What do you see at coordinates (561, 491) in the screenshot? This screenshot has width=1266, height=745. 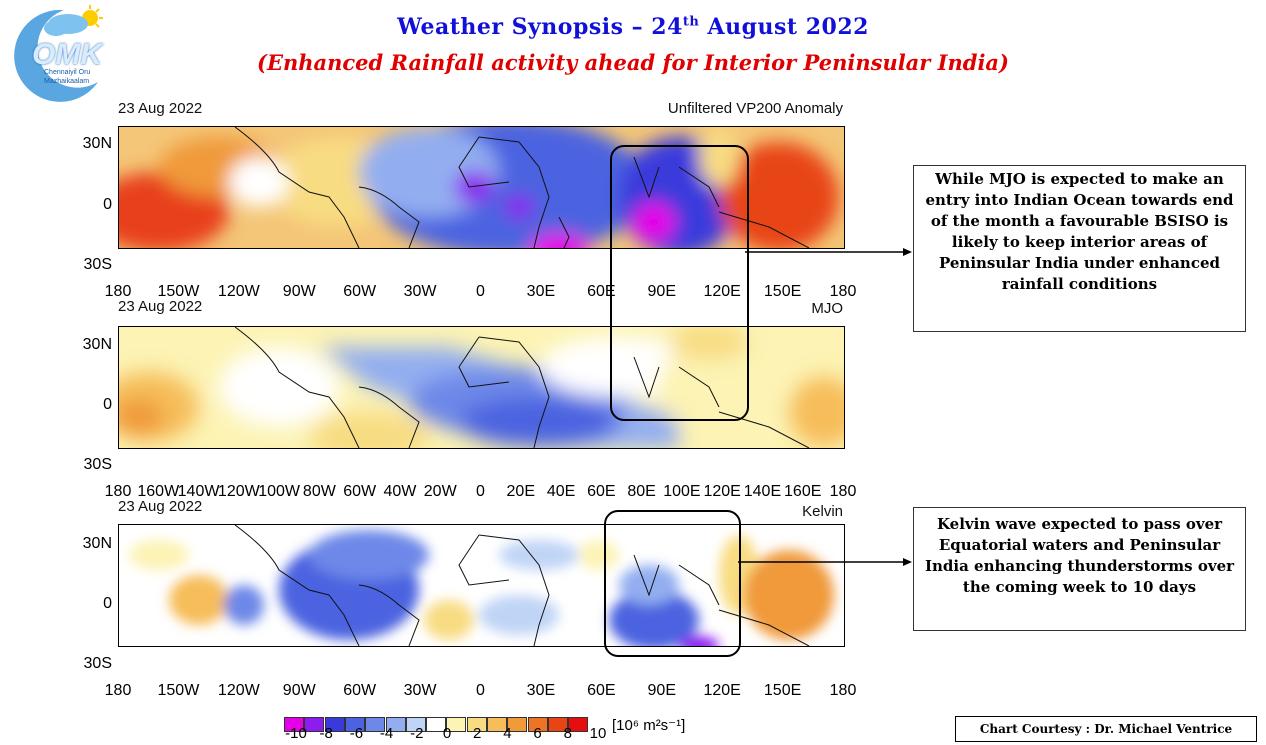 I see `lon-tick: 40E` at bounding box center [561, 491].